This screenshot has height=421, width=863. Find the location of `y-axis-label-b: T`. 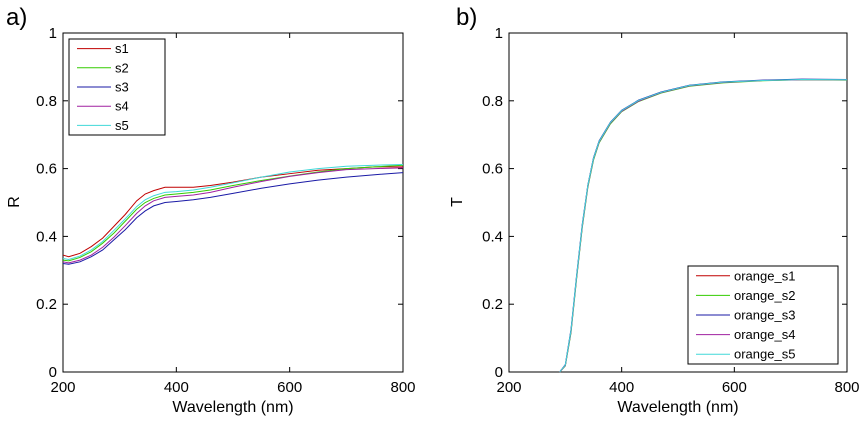

y-axis-label-b: T is located at coordinates (457, 202).